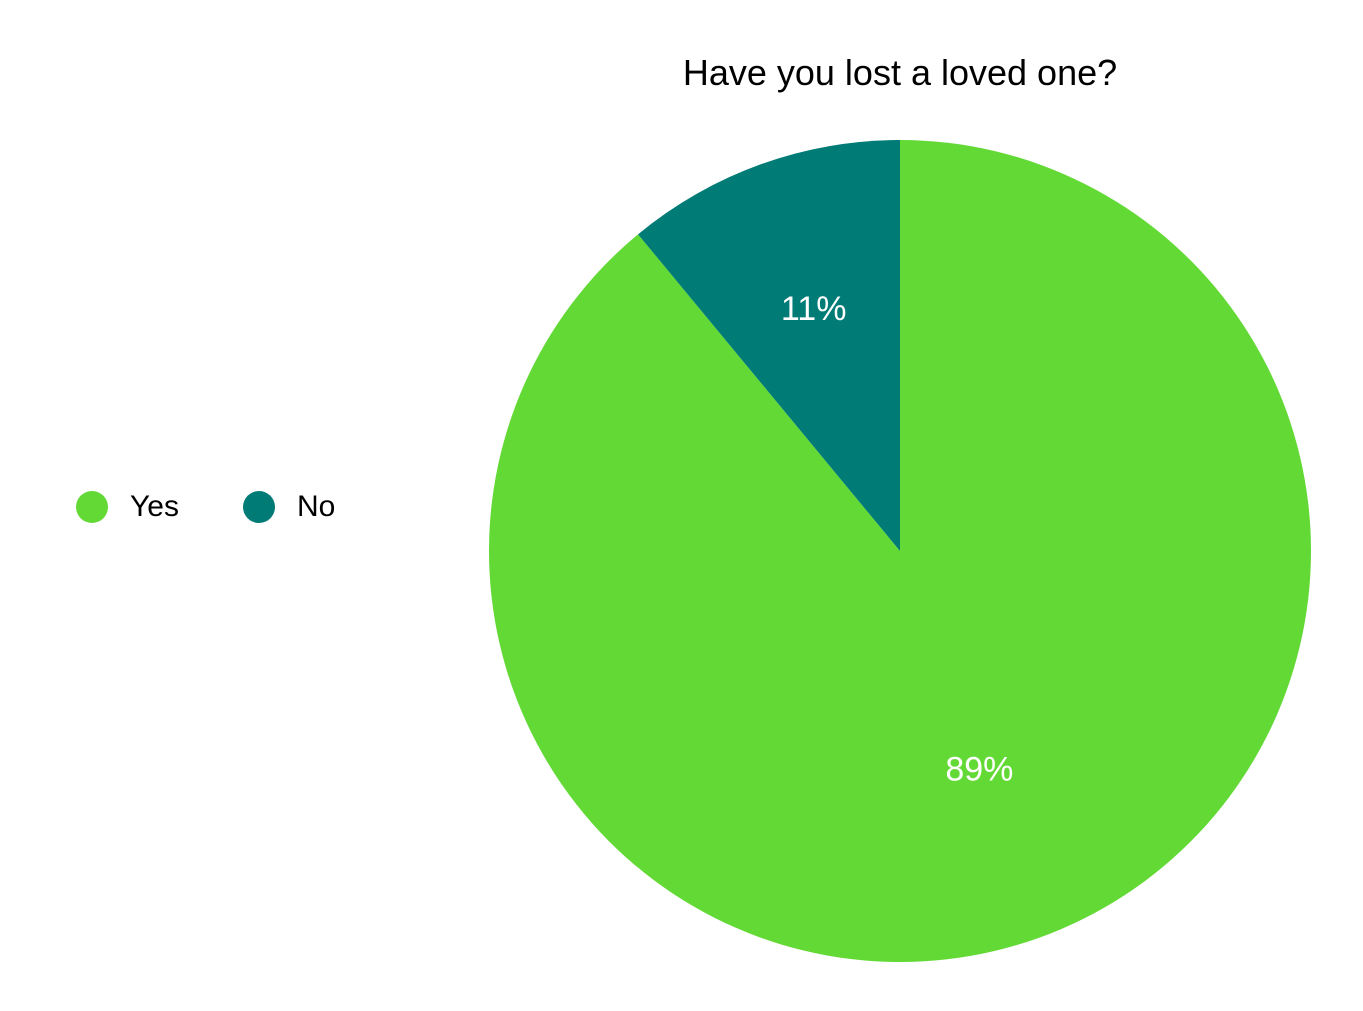 The width and height of the screenshot is (1363, 1011). Describe the element at coordinates (900, 72) in the screenshot. I see `chart-title: Have you lost a loved one?` at that location.